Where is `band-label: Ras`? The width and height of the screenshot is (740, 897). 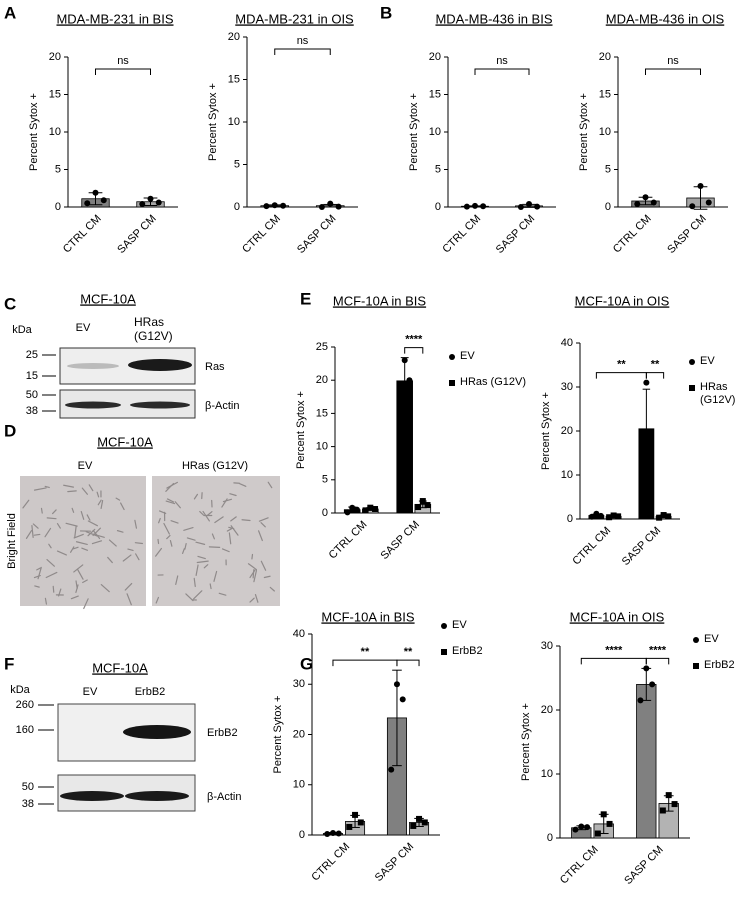
band-label: Ras is located at coordinates (215, 367).